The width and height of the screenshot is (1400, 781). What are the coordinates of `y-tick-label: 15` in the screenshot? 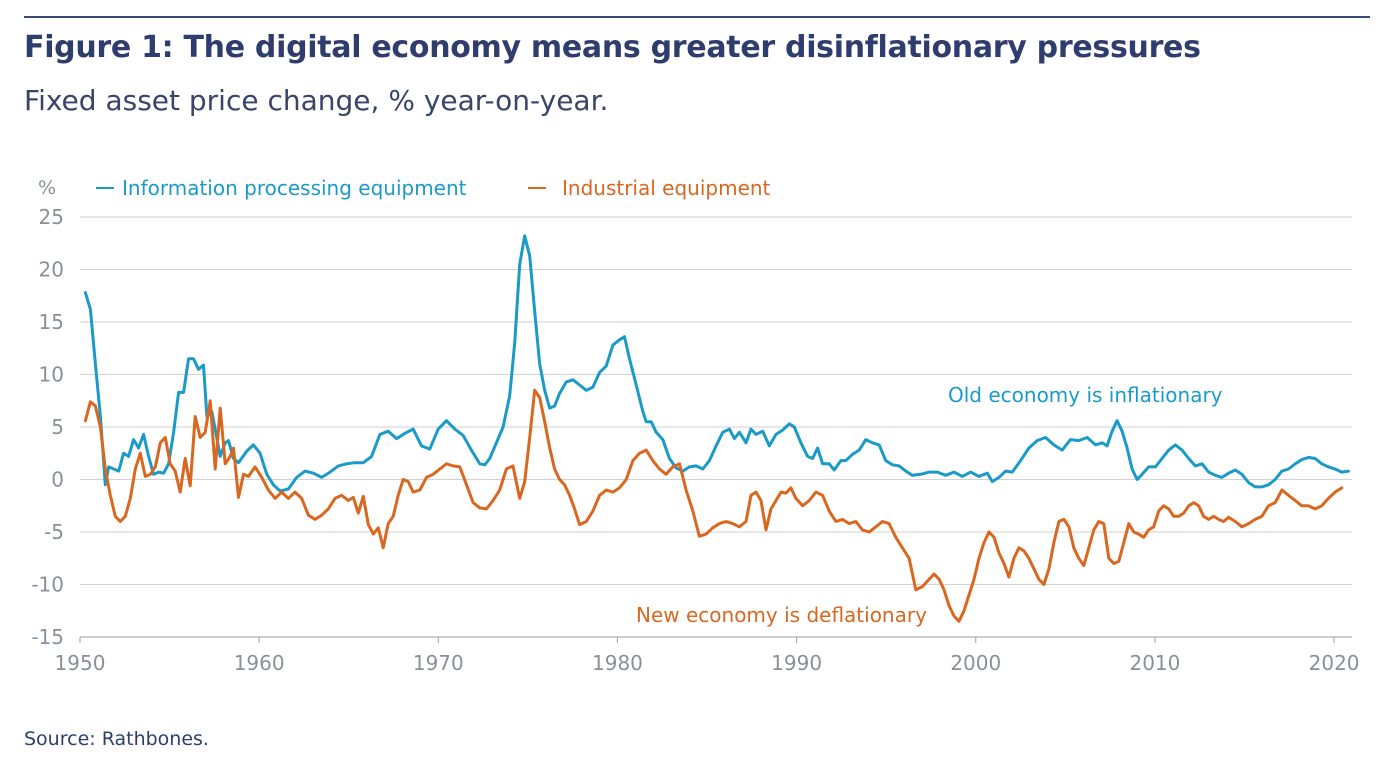 It's located at (51, 322).